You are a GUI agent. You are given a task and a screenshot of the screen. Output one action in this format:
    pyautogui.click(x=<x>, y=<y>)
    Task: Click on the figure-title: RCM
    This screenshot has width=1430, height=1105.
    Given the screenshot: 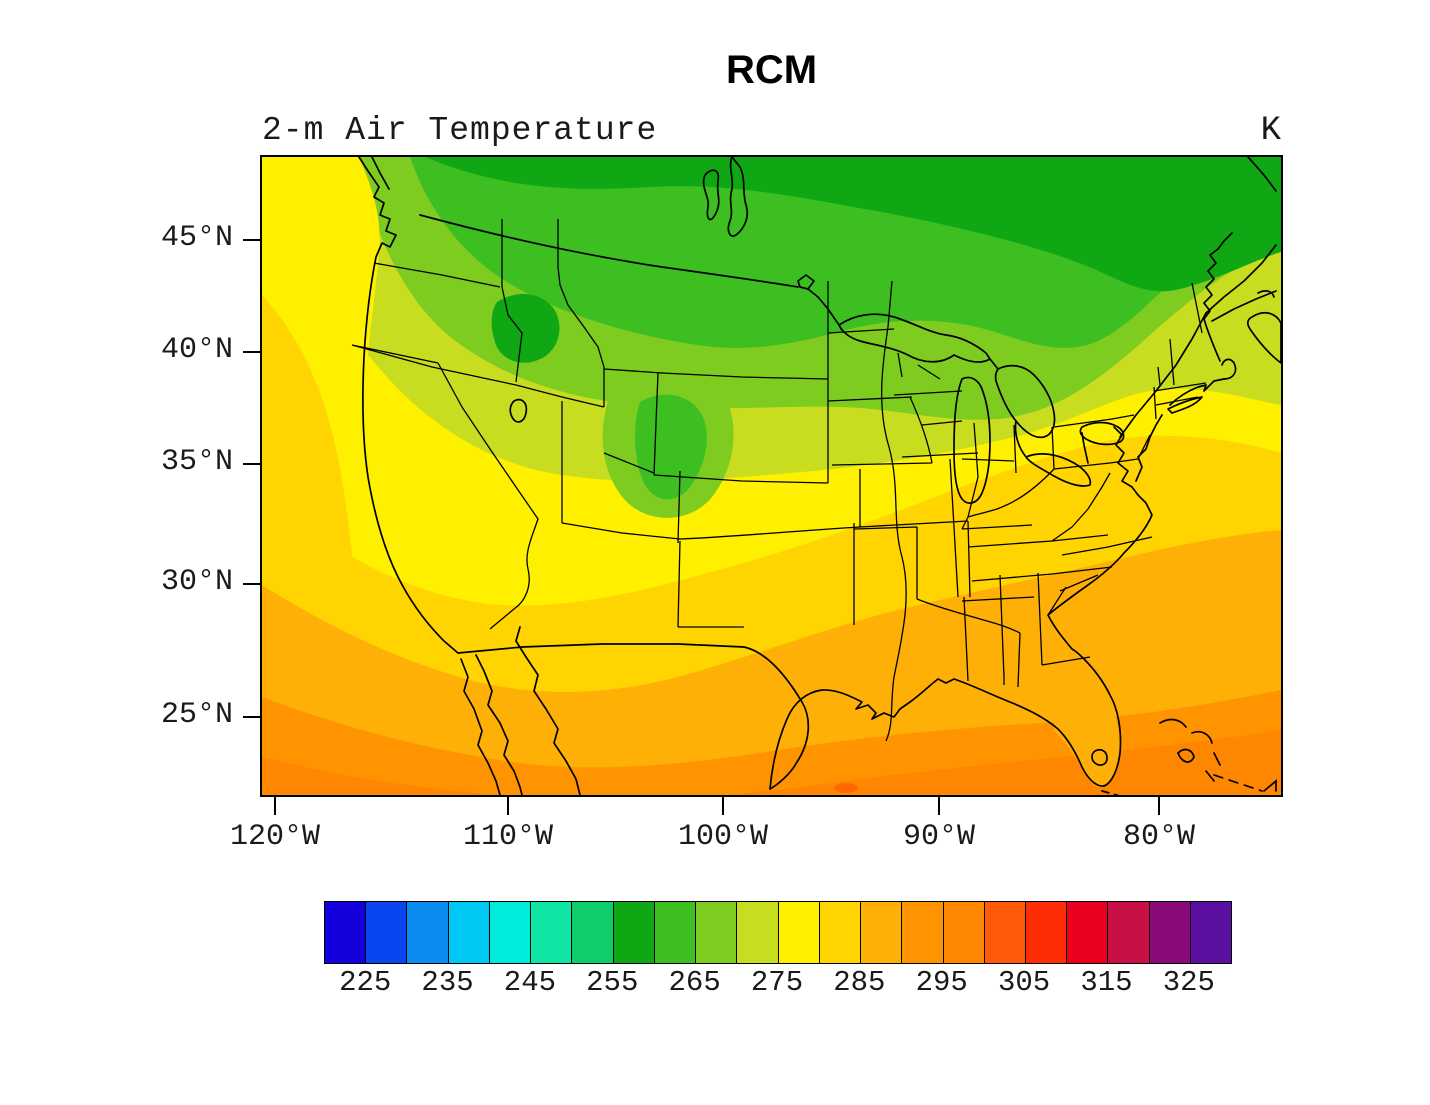 What is the action you would take?
    pyautogui.click(x=771, y=70)
    